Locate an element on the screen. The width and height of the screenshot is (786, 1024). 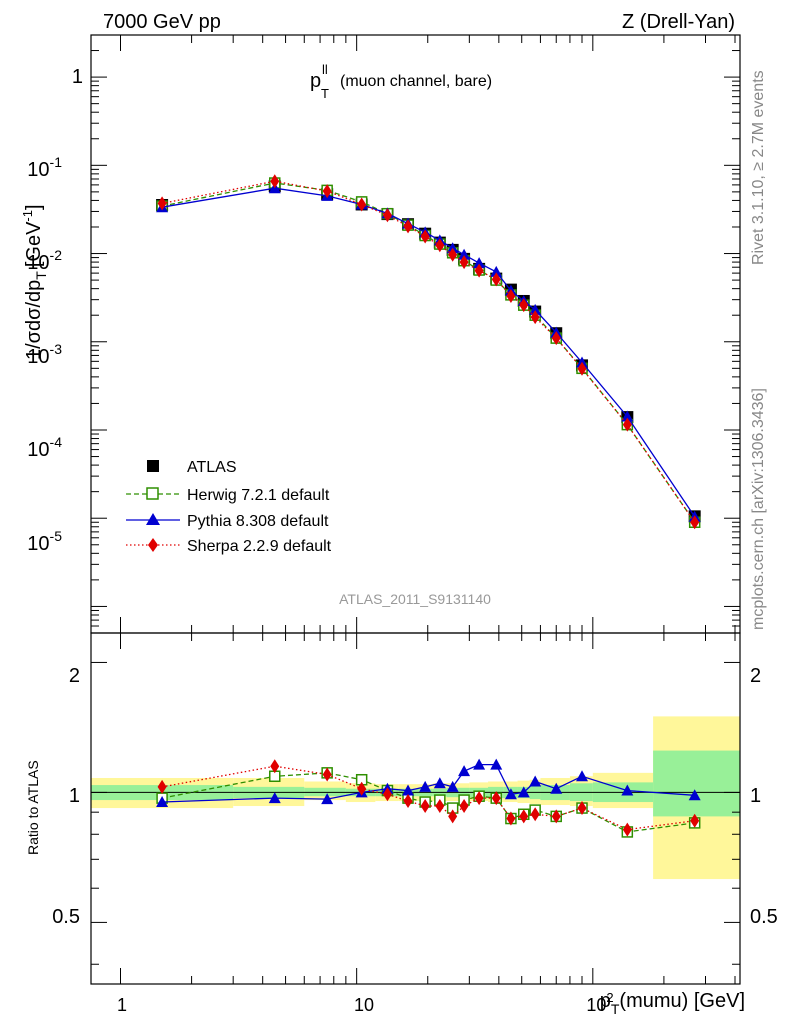
analysis-id-label: ATLAS_2011_S9131140 is located at coordinates (415, 599).